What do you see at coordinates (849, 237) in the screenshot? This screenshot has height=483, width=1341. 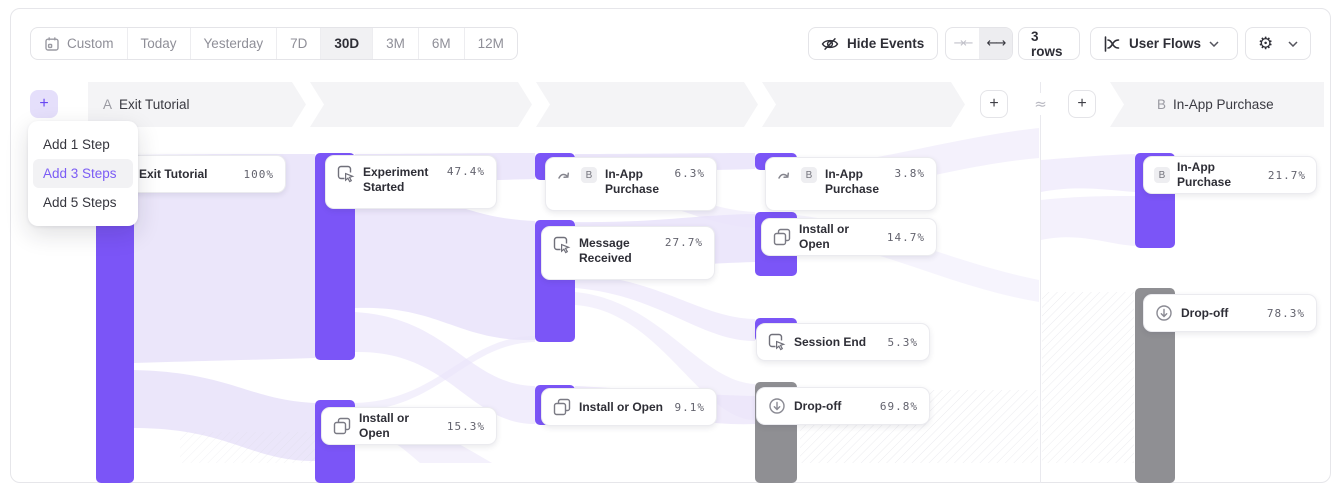 I see `node-install-or-open-14: Install or Open 14.7%` at bounding box center [849, 237].